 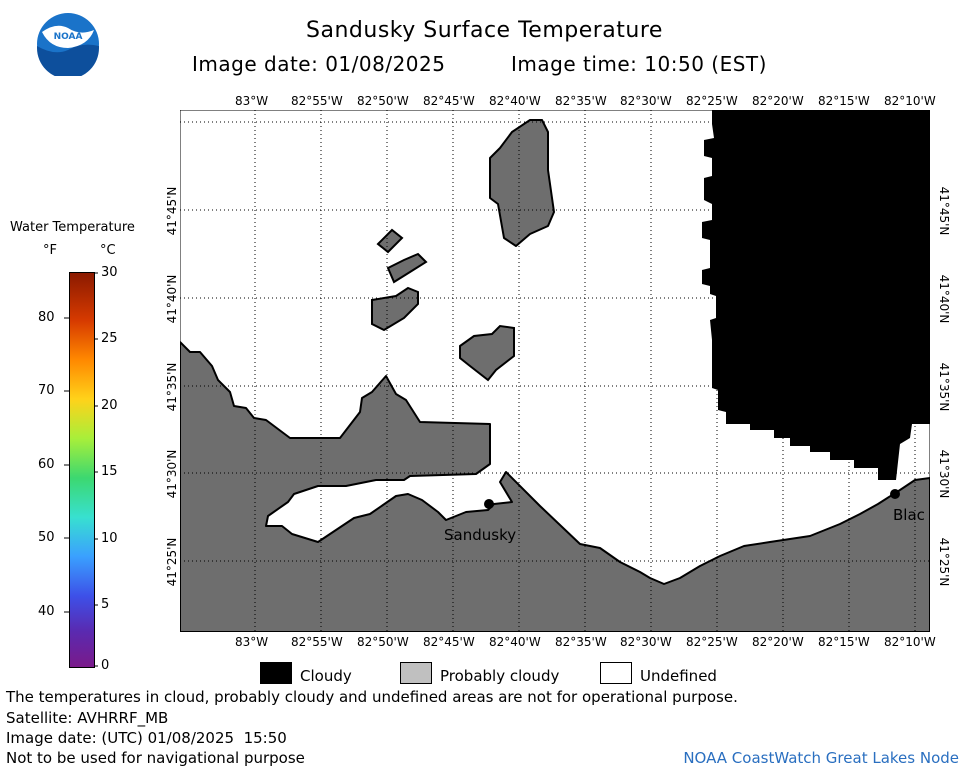 What do you see at coordinates (46, 464) in the screenshot?
I see `colorbar-f-tick: 60` at bounding box center [46, 464].